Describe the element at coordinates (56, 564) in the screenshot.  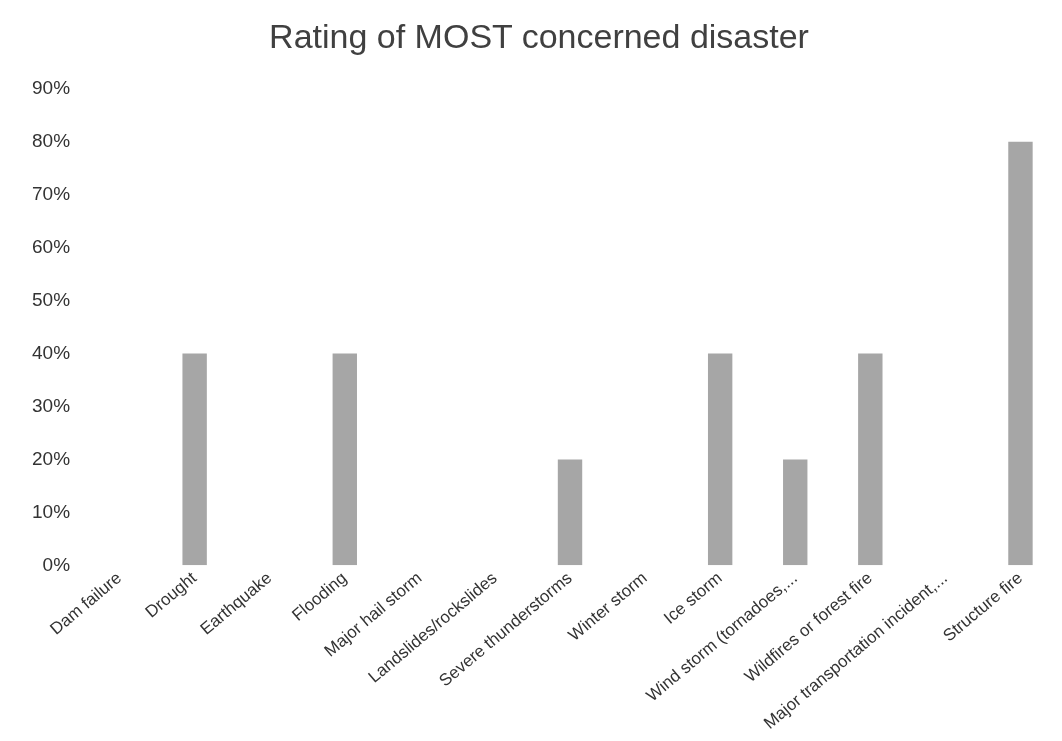
I see `y-tick-label: 0%` at that location.